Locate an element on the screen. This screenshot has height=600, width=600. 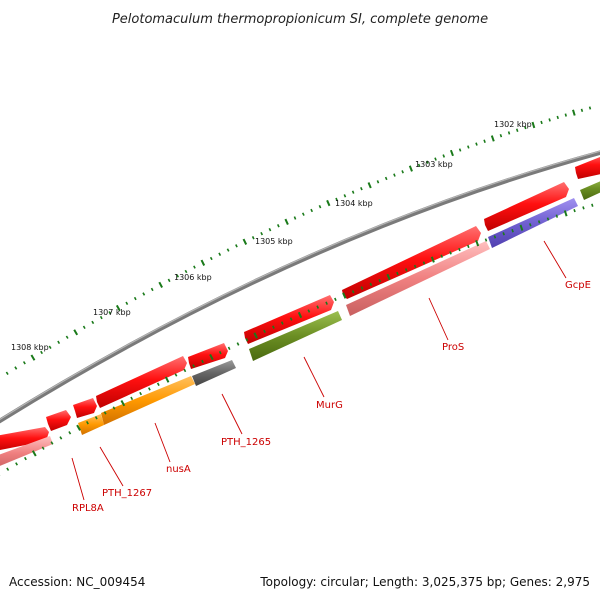
gene-label-rpl8a: RPL8A is located at coordinates (88, 508).